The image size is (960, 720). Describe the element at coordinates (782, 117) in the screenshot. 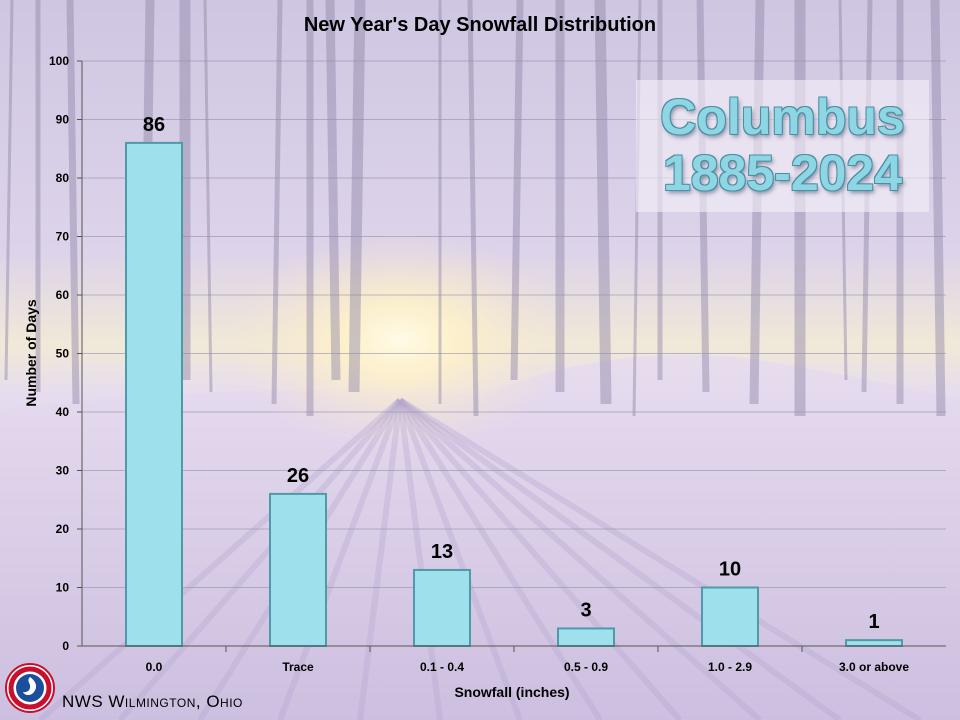

I see `station-name: Columbus` at that location.